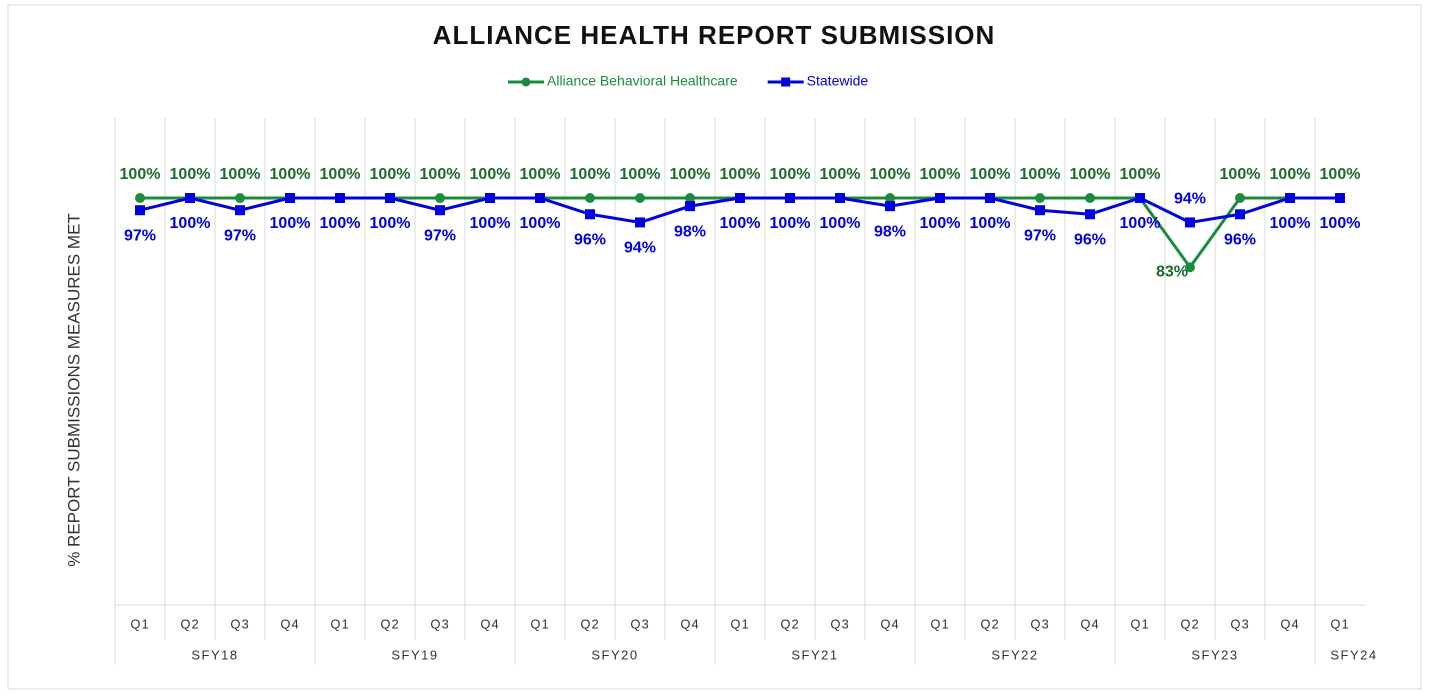 This screenshot has height=699, width=1429. What do you see at coordinates (1172, 271) in the screenshot?
I see `data-label: 83%` at bounding box center [1172, 271].